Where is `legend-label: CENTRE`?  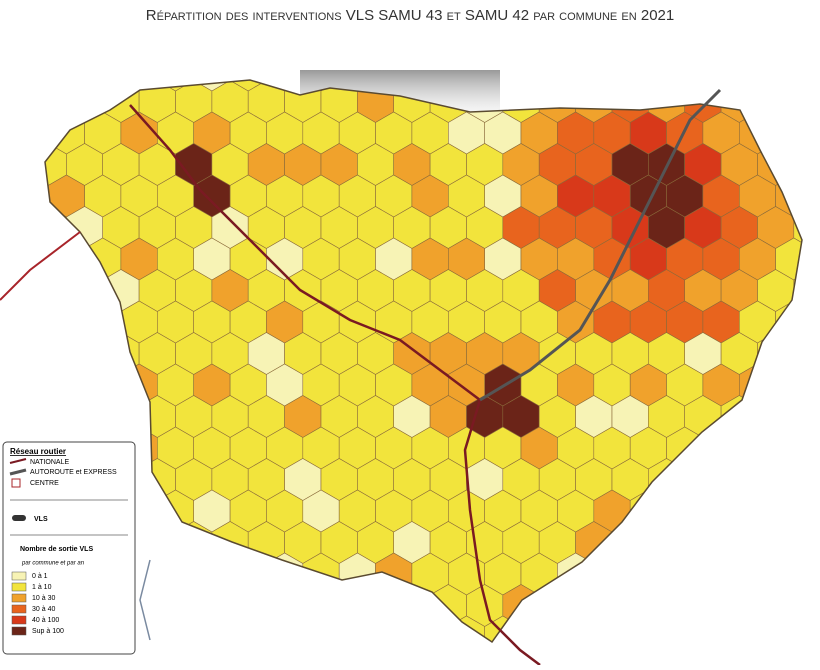 legend-label: CENTRE is located at coordinates (44, 483).